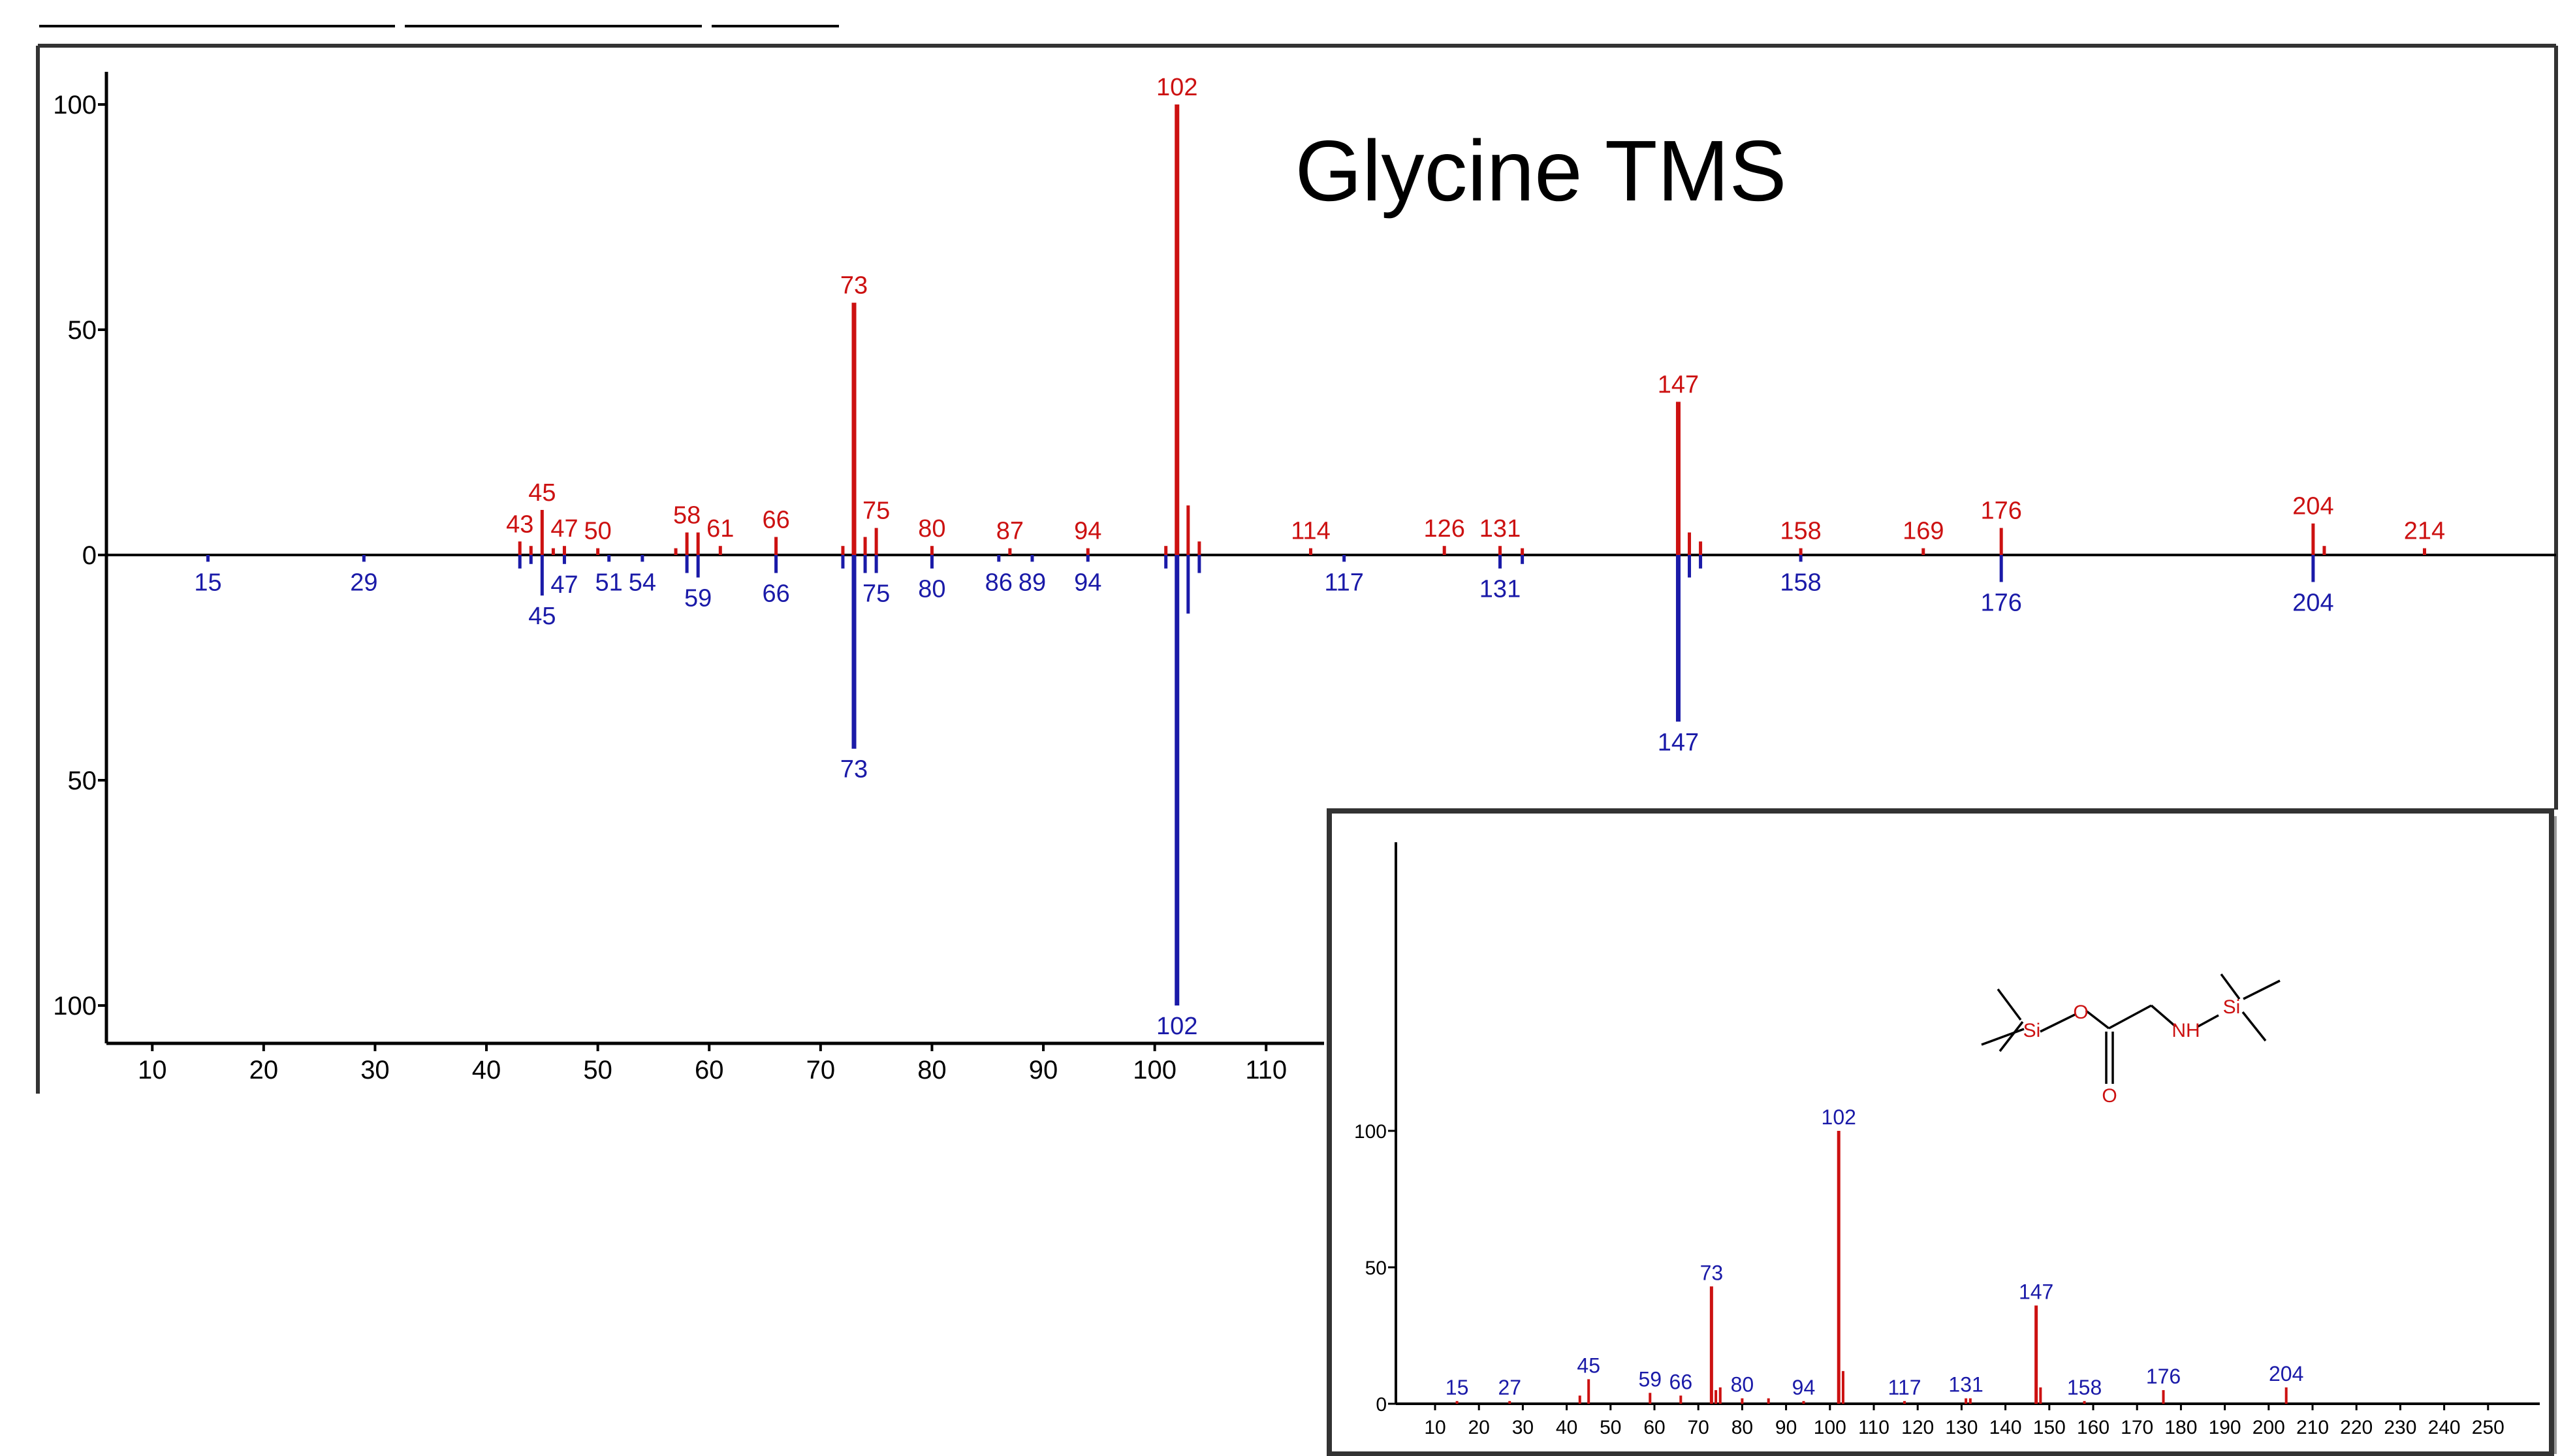  Describe the element at coordinates (931, 529) in the screenshot. I see `library-peak-label: 80` at that location.